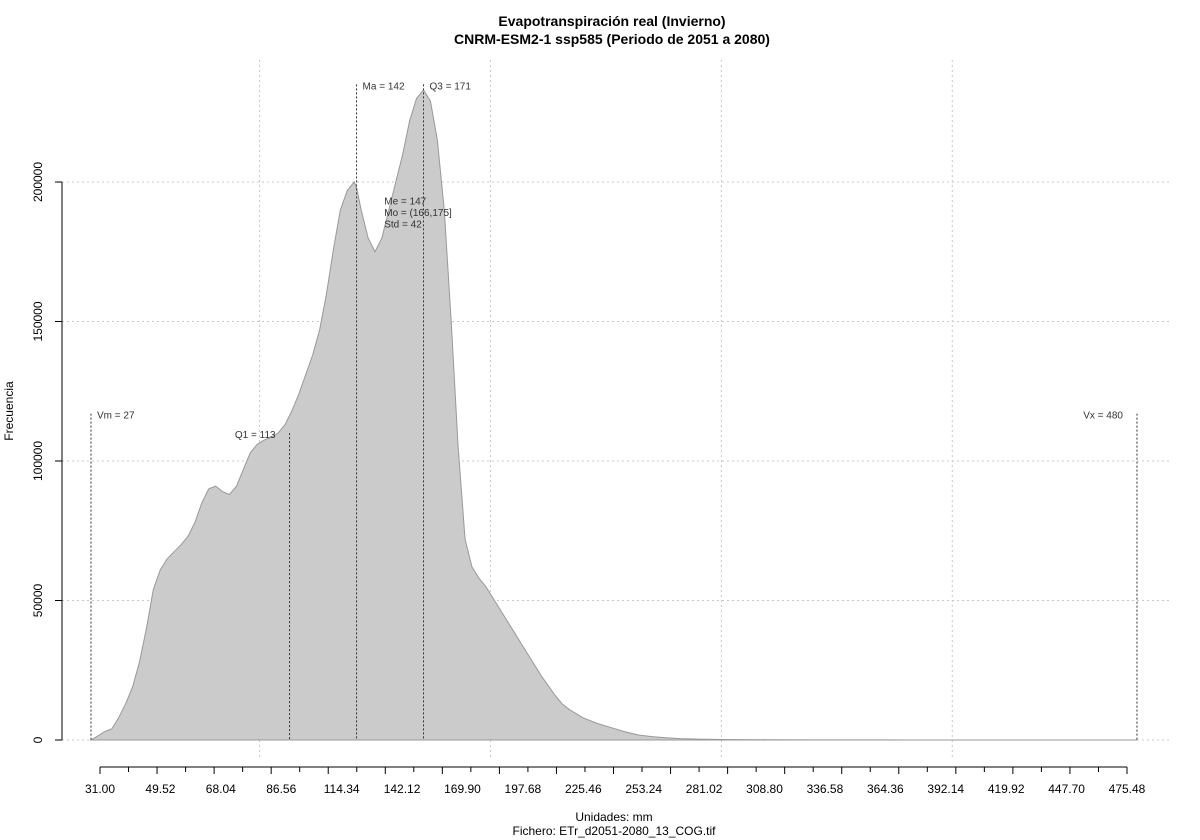 Image resolution: width=1200 pixels, height=840 pixels. Describe the element at coordinates (945, 789) in the screenshot. I see `x-tick-label-14: 392.14` at that location.